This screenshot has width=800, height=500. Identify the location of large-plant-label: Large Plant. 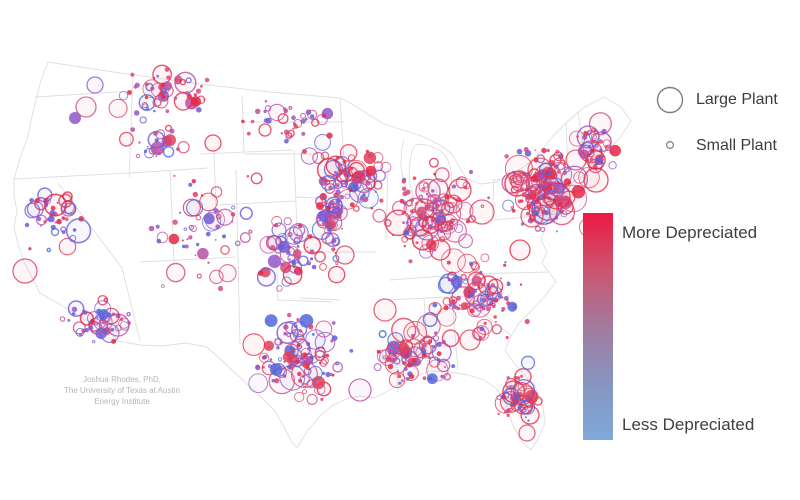
(737, 99).